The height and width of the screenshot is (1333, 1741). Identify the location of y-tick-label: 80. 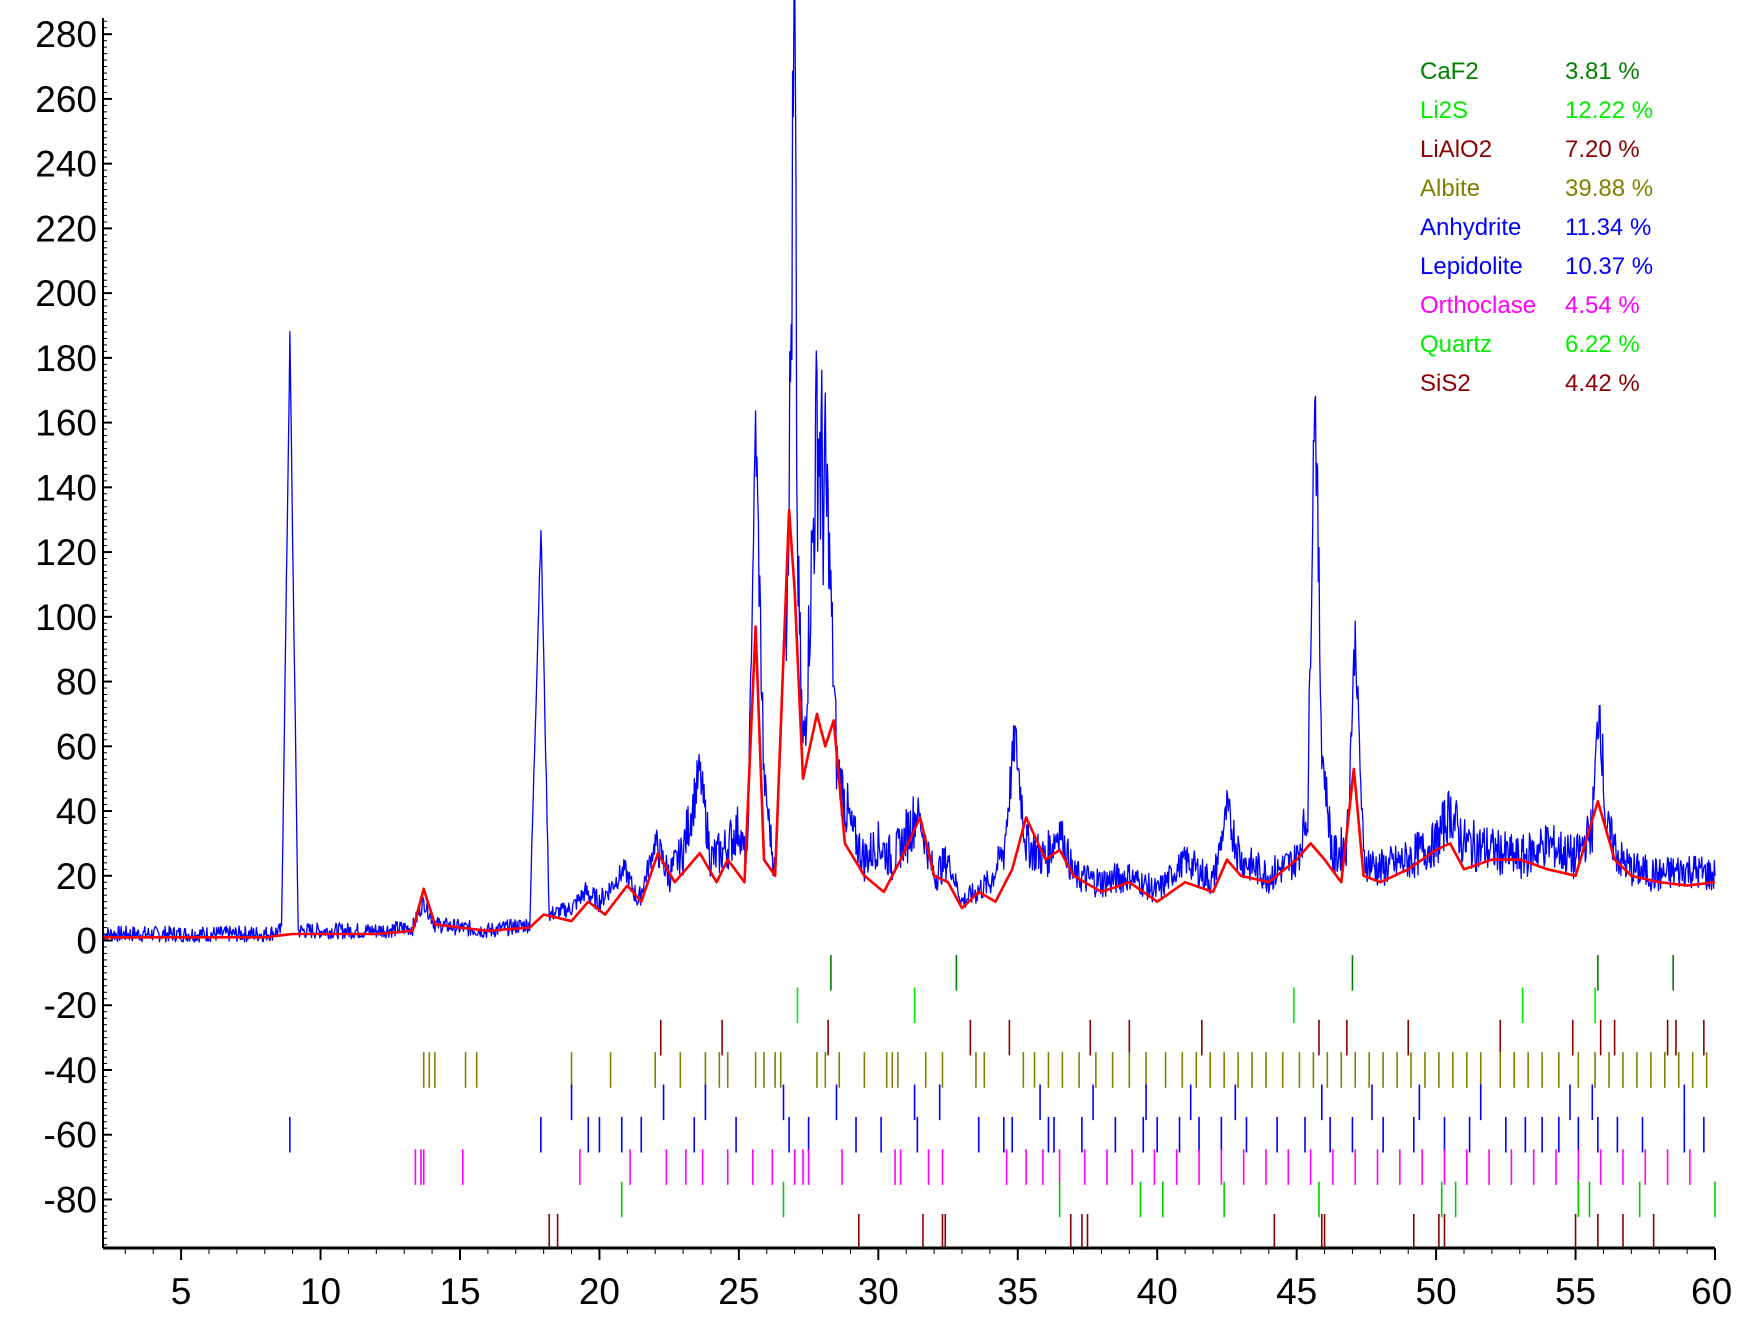
(76, 682).